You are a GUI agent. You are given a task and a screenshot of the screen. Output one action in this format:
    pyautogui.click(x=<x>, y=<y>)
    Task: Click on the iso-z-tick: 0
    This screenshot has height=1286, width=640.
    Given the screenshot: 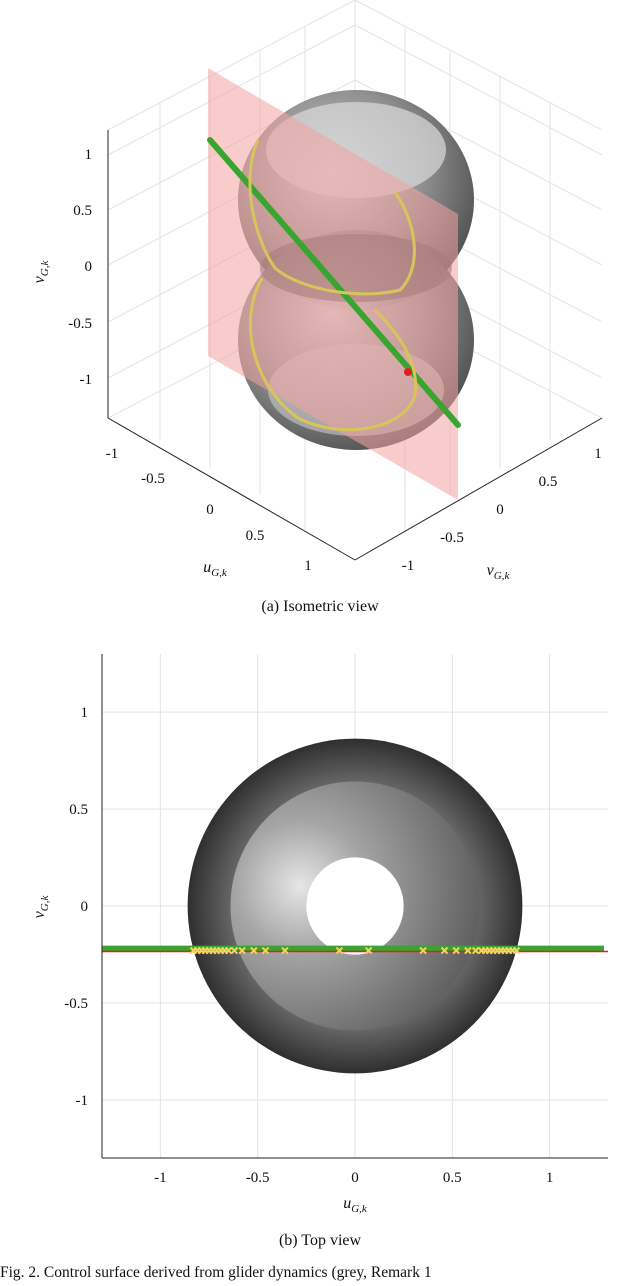 What is the action you would take?
    pyautogui.click(x=89, y=267)
    